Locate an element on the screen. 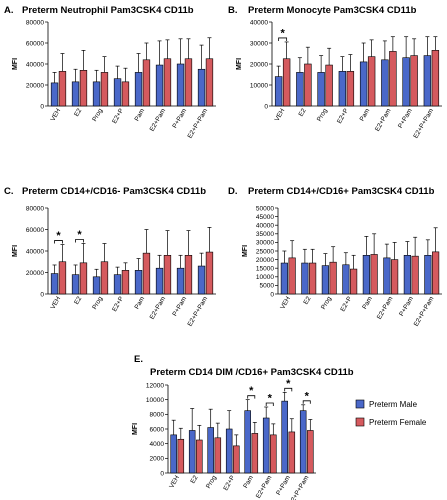  panel-a-y-axis-label: MFI is located at coordinates (15, 64).